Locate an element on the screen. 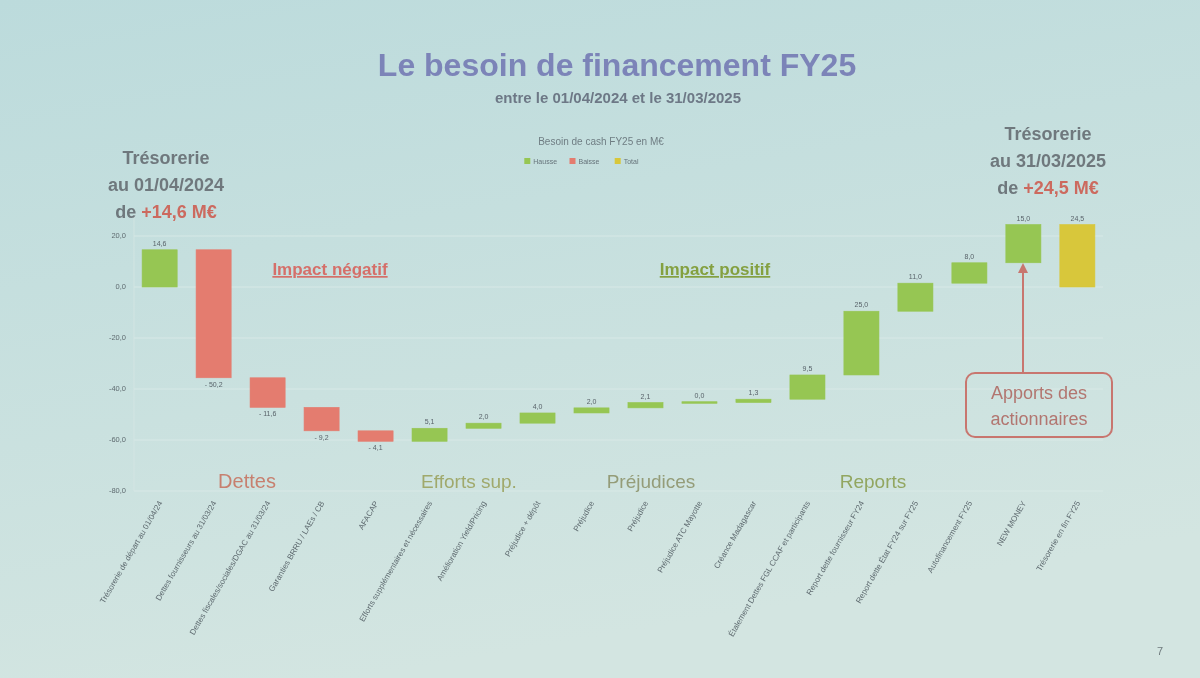  text: 7 is located at coordinates (1160, 651).